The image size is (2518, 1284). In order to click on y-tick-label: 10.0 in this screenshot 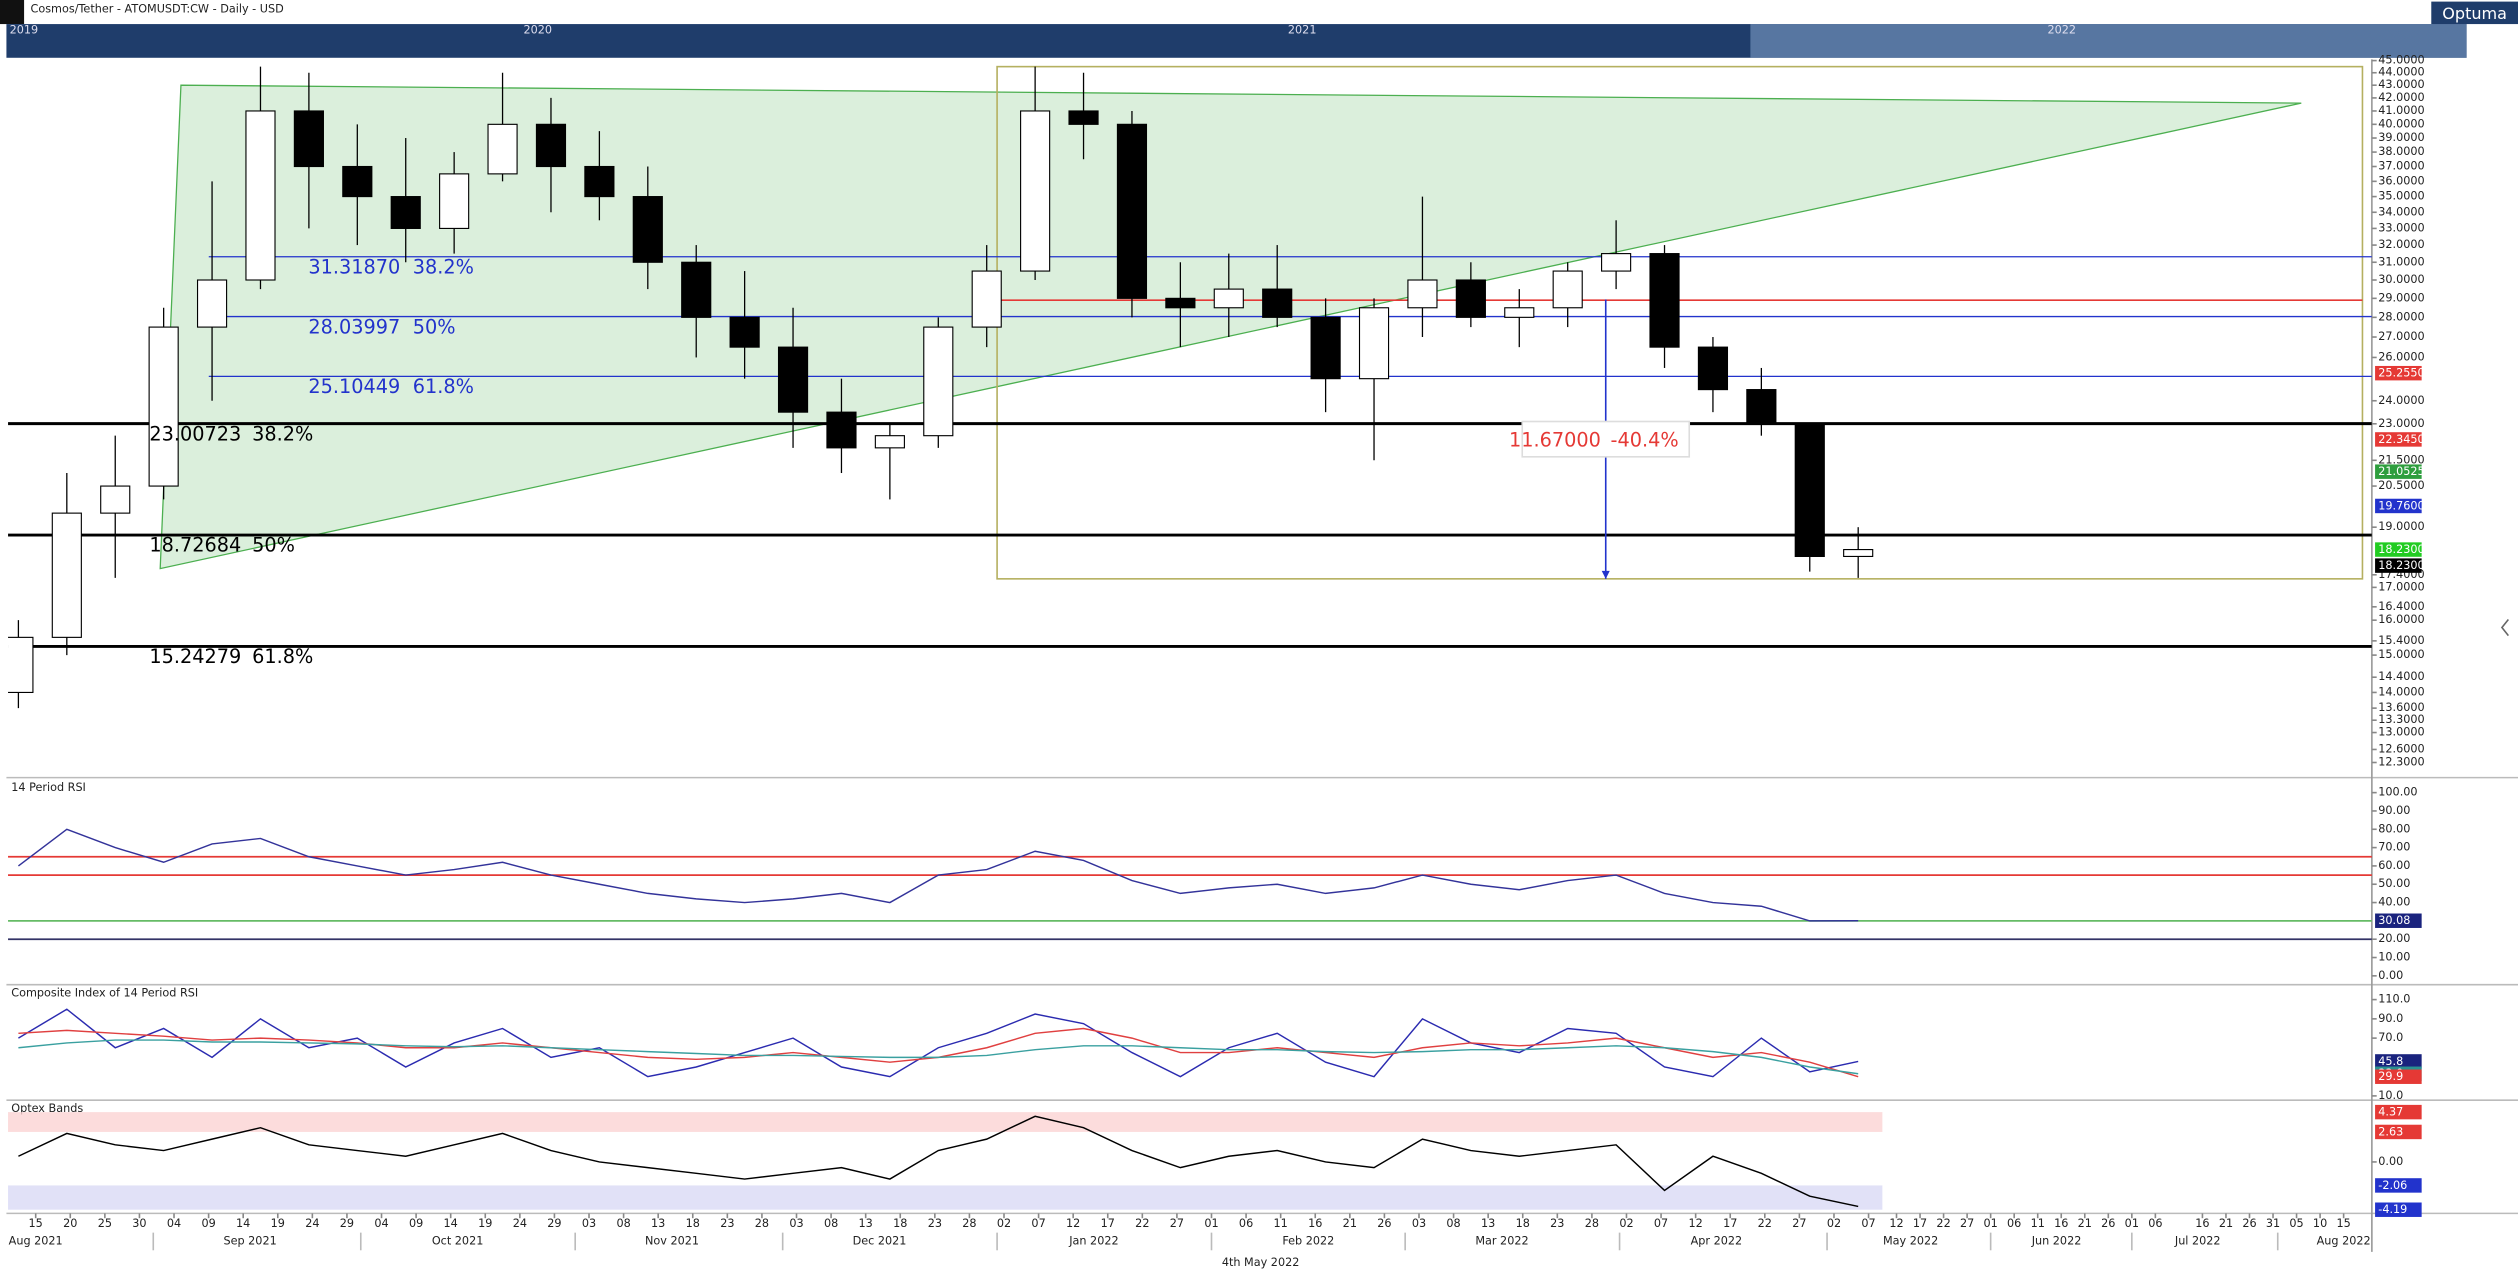, I will do `click(2390, 1095)`.